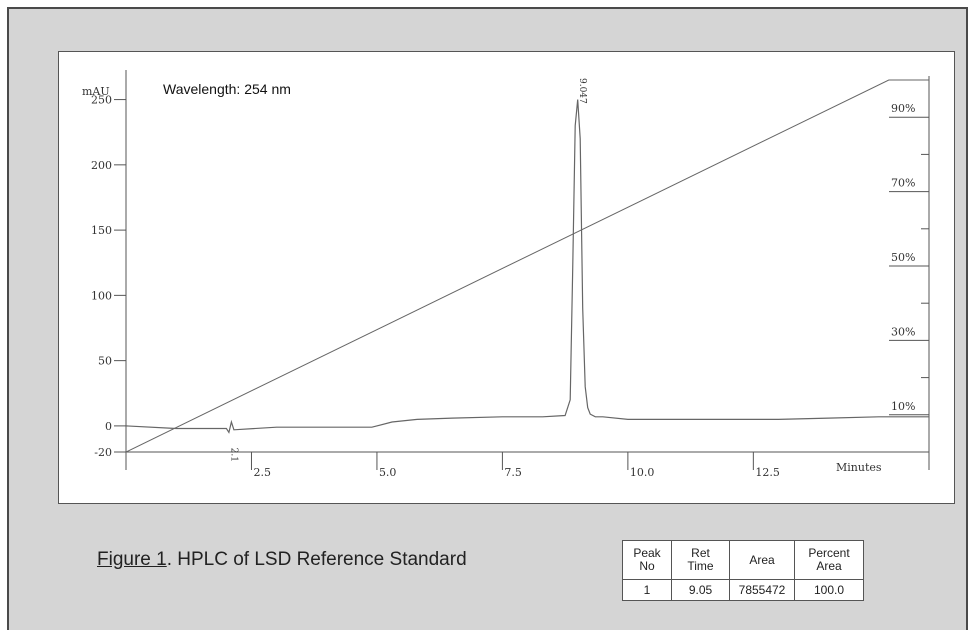 Image resolution: width=977 pixels, height=632 pixels. I want to click on y2-tick-label: 70%, so click(903, 183).